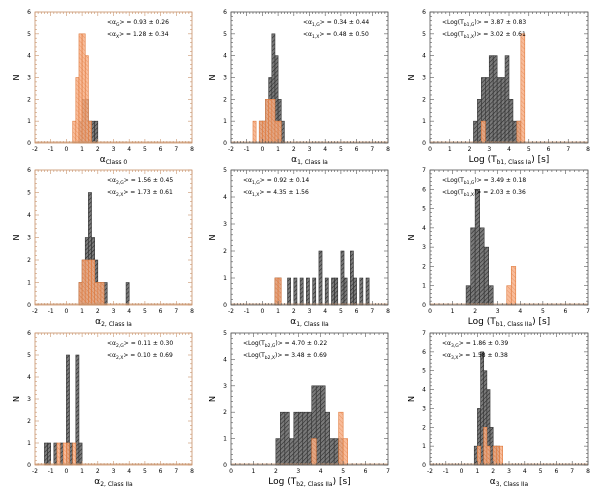  What do you see at coordinates (509, 482) in the screenshot?
I see `x-axis-label: α3, Class IIa` at bounding box center [509, 482].